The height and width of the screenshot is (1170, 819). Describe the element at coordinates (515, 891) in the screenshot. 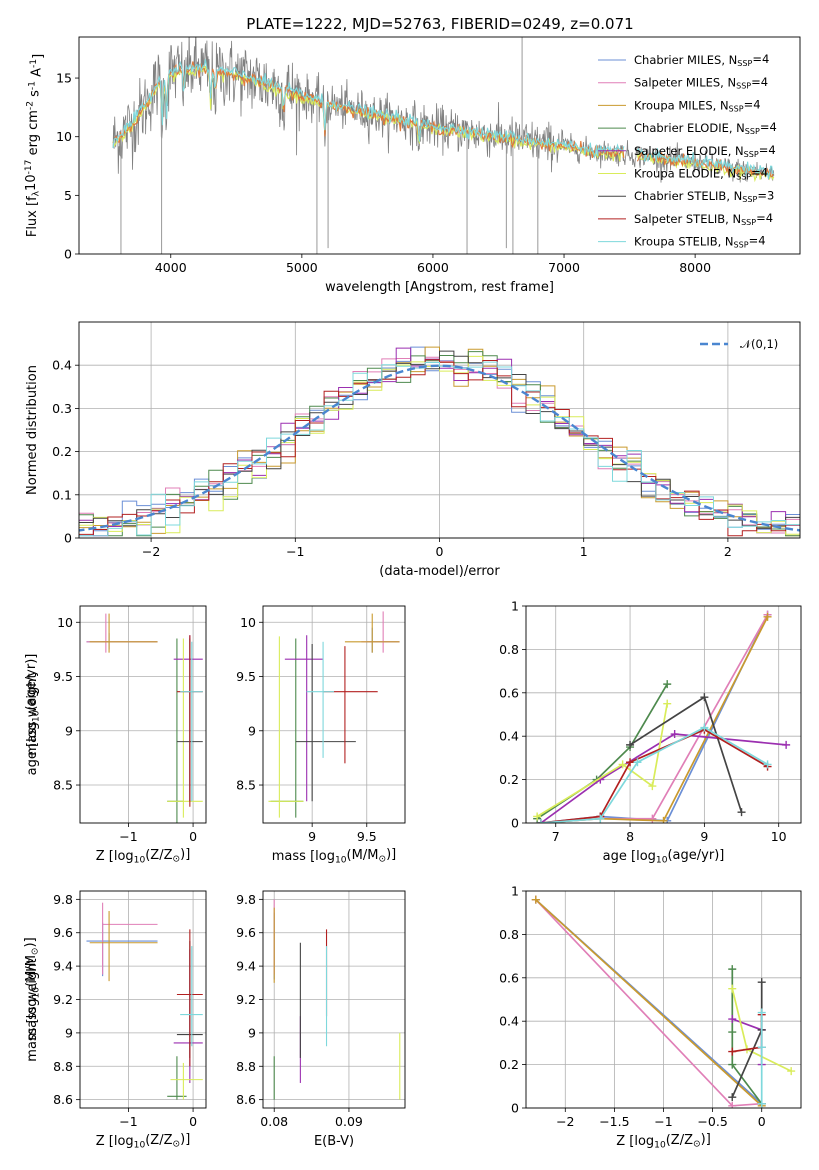

I see `y-tick-label: 1` at that location.